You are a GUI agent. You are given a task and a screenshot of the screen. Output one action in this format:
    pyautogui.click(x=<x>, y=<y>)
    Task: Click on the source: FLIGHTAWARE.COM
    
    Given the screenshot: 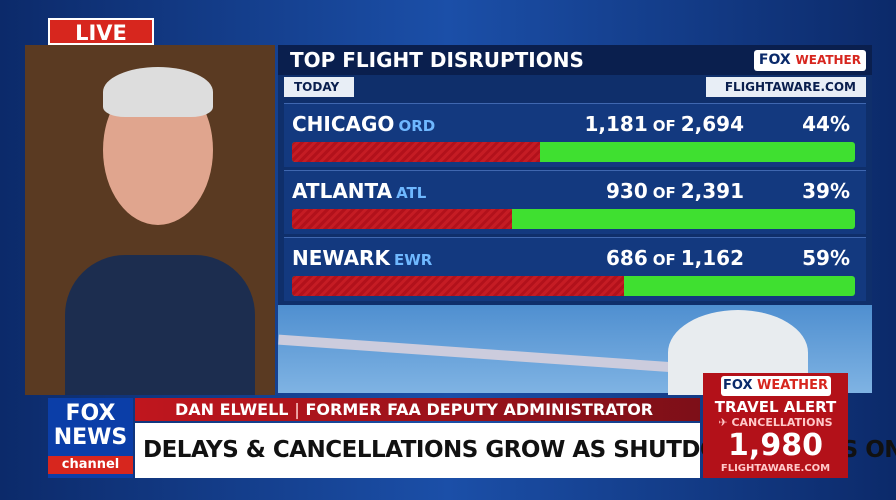 What is the action you would take?
    pyautogui.click(x=786, y=87)
    